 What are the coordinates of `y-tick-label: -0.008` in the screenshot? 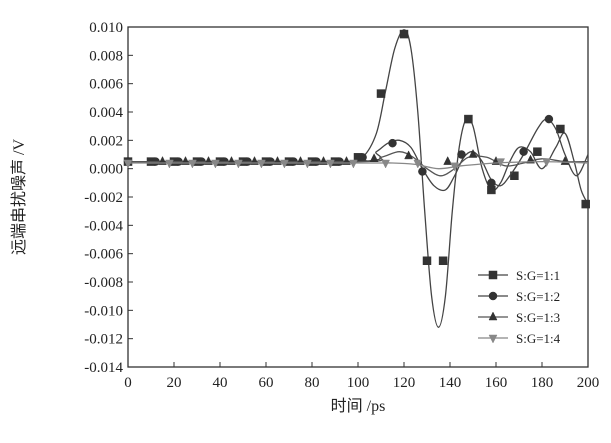 It's located at (103, 283).